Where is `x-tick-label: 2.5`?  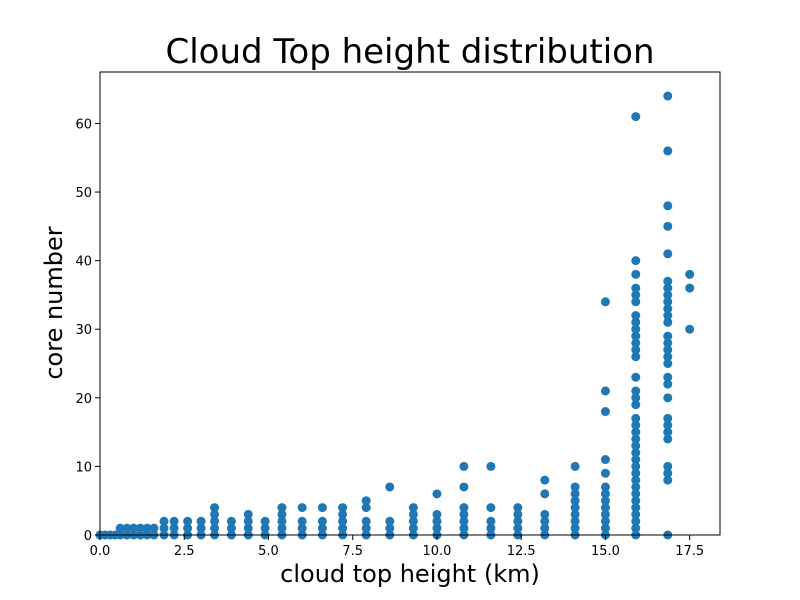
x-tick-label: 2.5 is located at coordinates (184, 551).